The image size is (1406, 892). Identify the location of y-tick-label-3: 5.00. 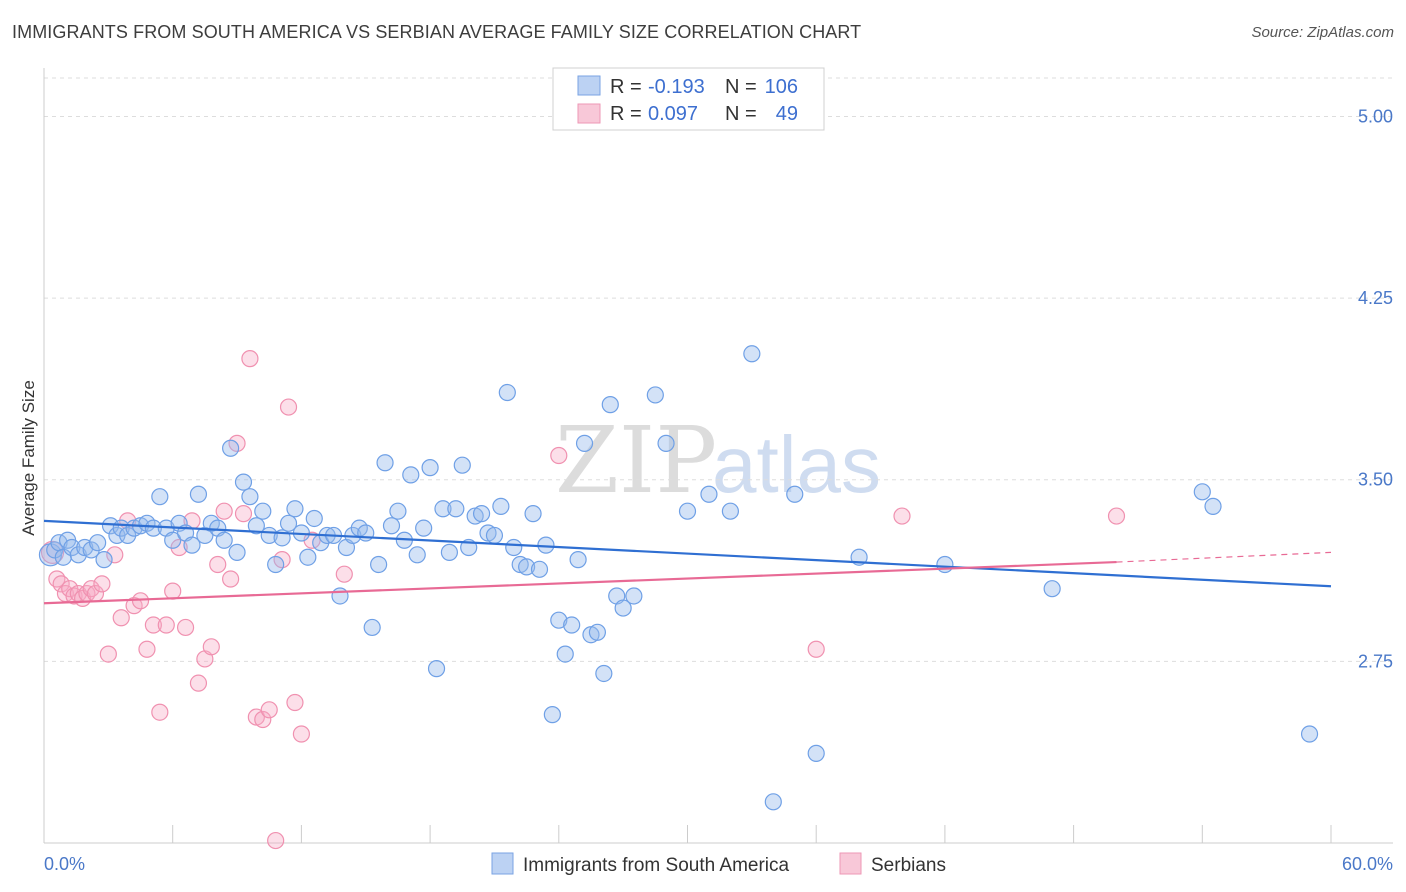
(1375, 116).